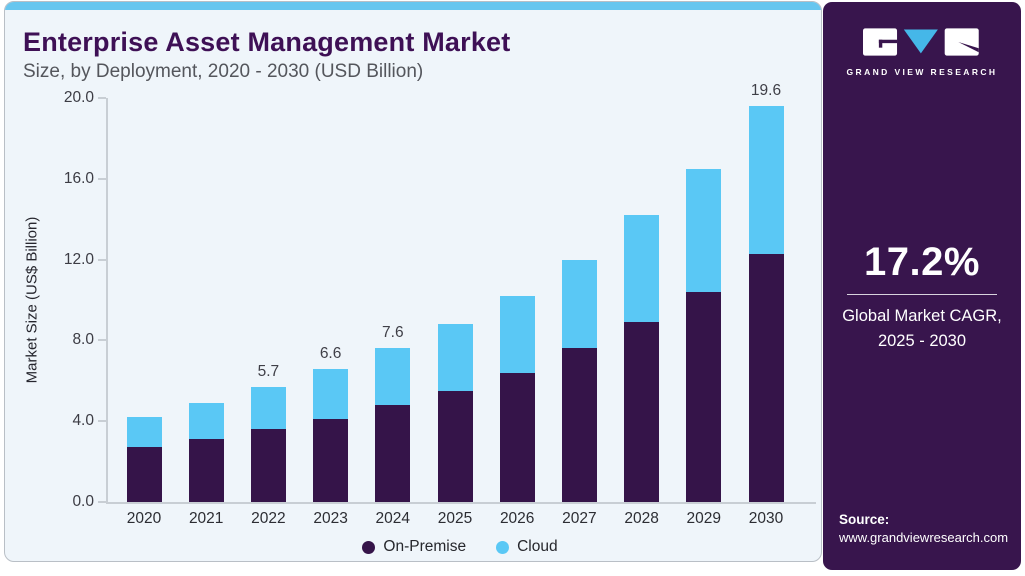 The width and height of the screenshot is (1025, 576). I want to click on stacked-bar-2024, so click(393, 425).